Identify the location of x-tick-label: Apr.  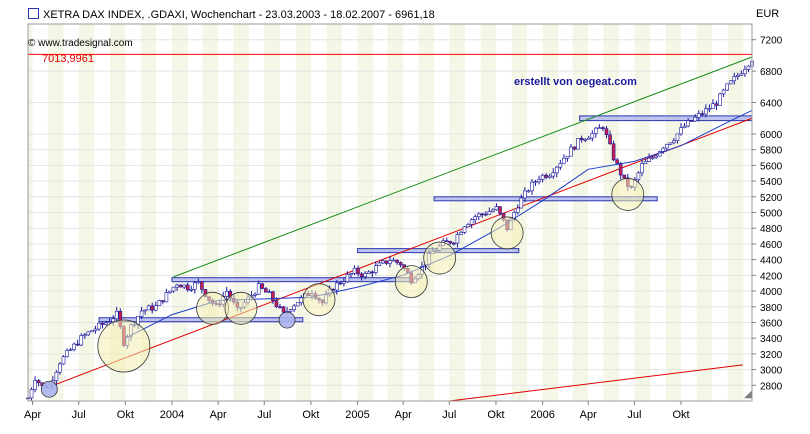
(218, 415).